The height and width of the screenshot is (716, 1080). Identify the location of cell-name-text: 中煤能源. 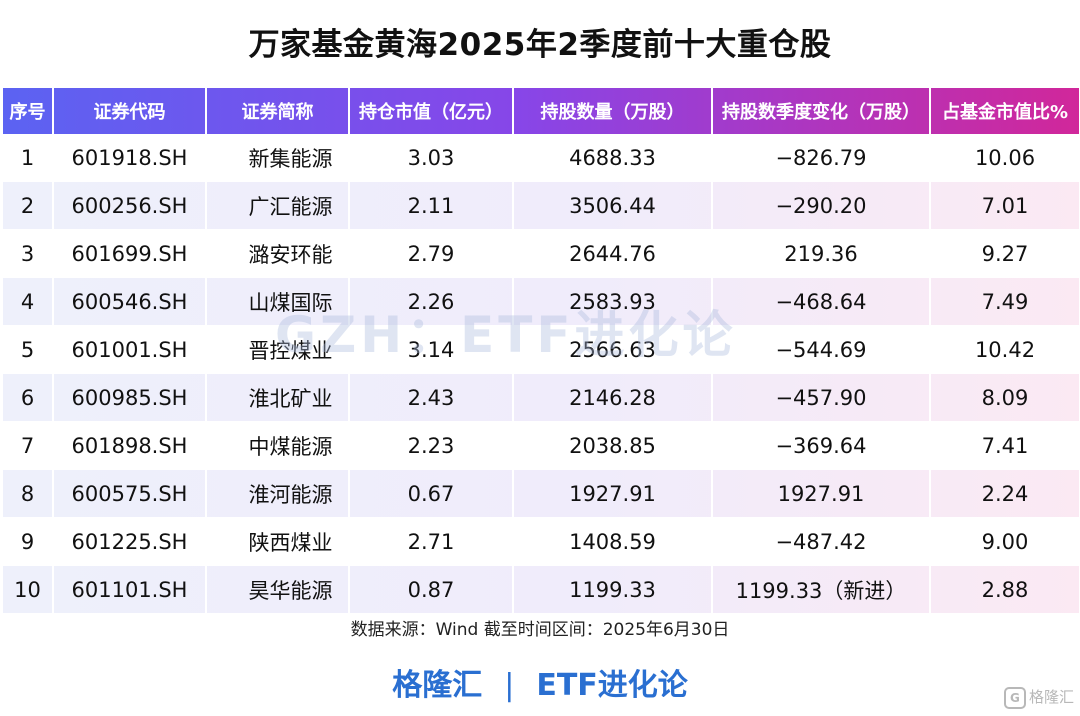
(290, 446).